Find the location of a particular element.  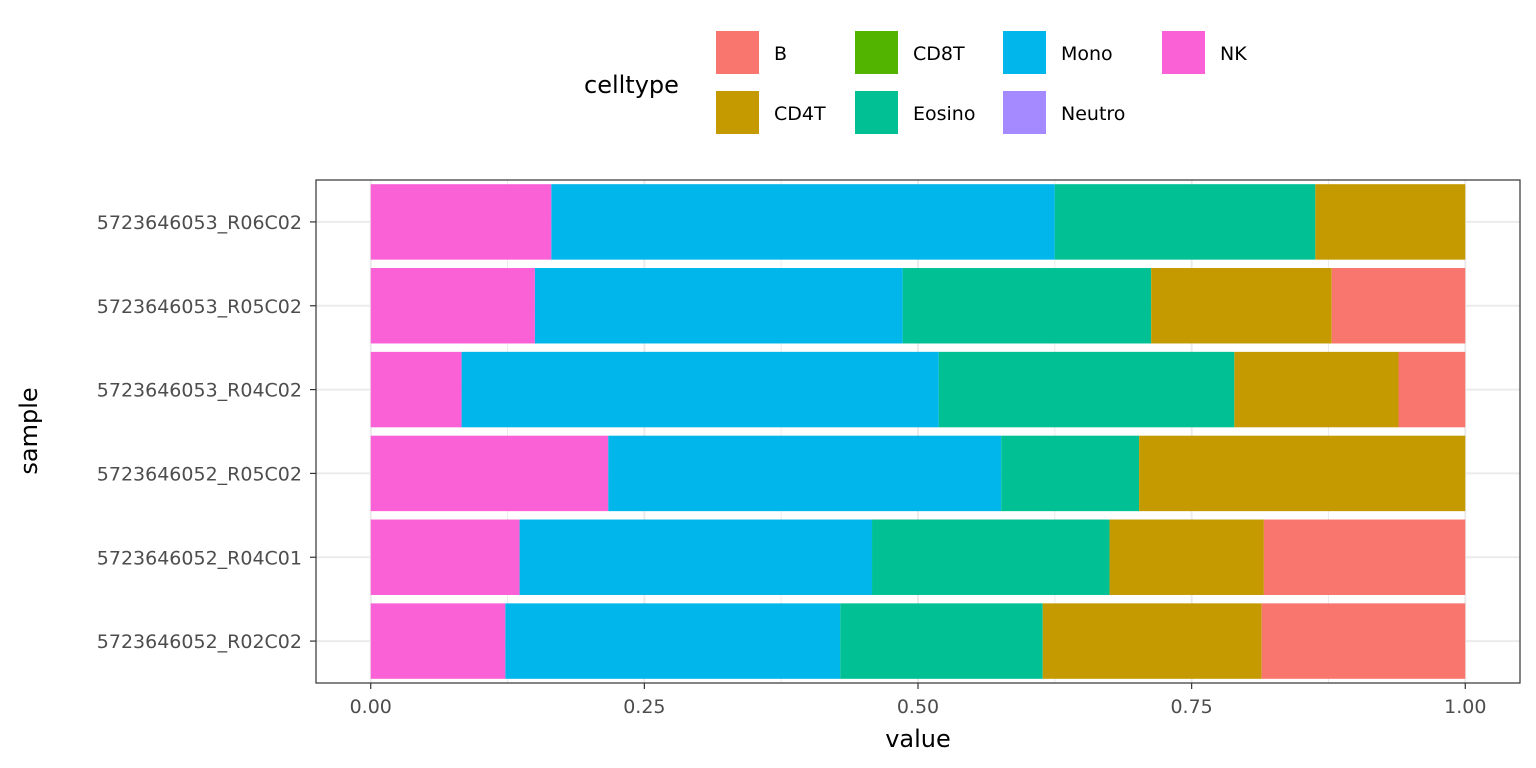

bar-nk-5723646052-r04c01 is located at coordinates (445, 557).